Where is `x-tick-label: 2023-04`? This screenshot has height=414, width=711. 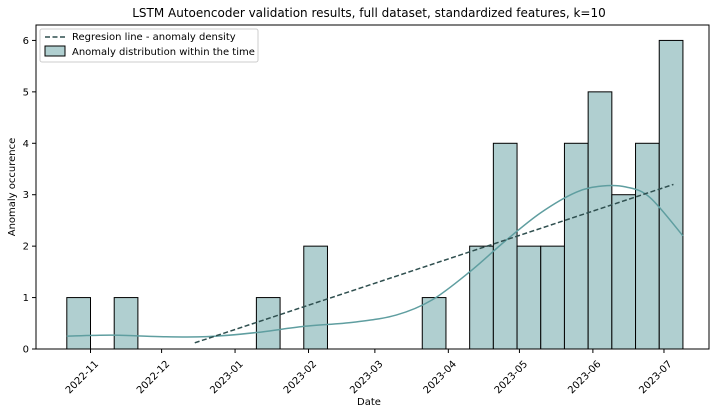
x-tick-label: 2023-04 is located at coordinates (440, 377).